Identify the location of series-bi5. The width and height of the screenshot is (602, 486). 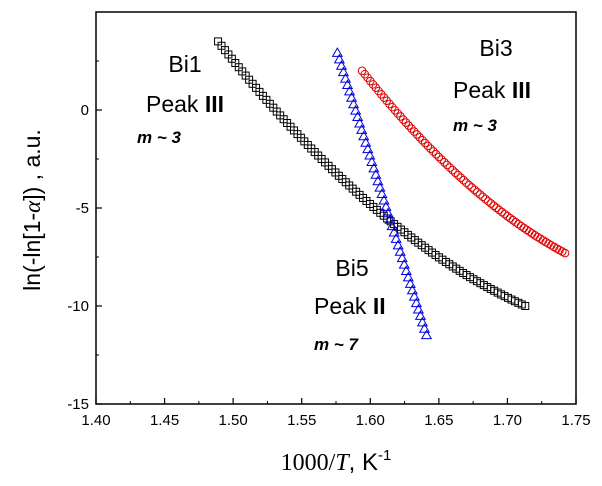
(382, 193).